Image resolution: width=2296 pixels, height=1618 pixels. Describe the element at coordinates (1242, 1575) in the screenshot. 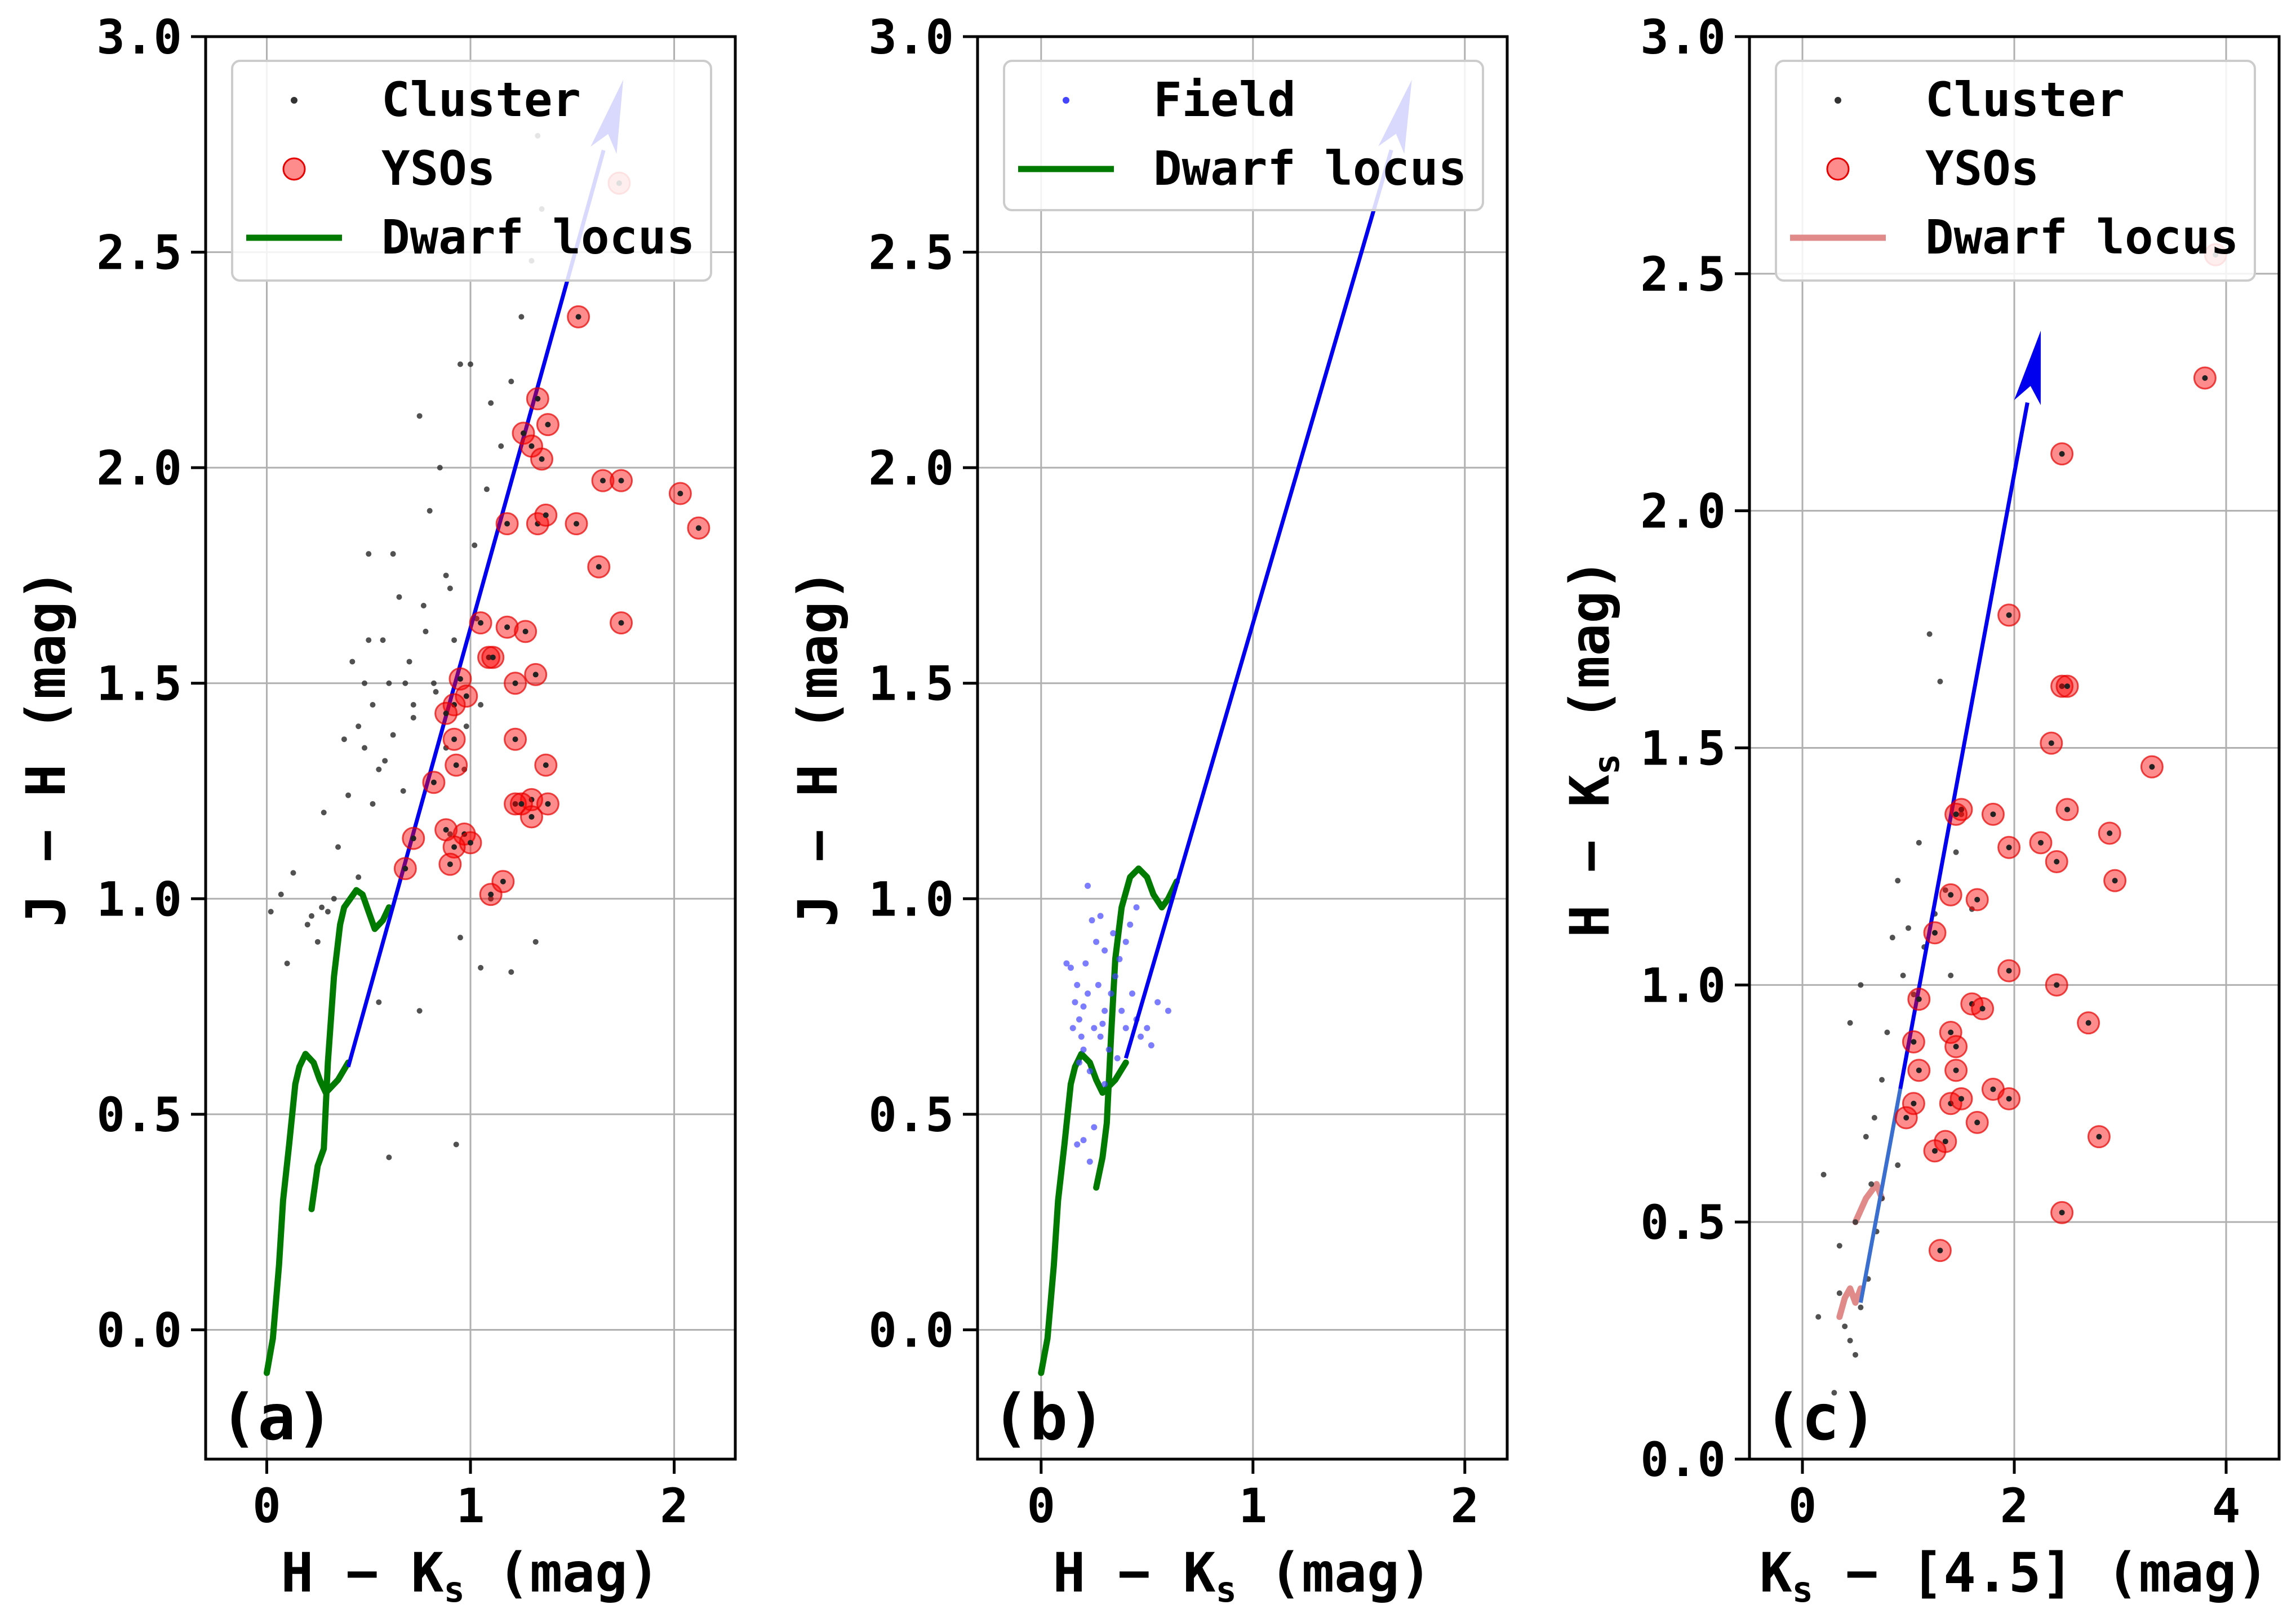

I see `x-axis-label: H − Ks (mag)` at that location.